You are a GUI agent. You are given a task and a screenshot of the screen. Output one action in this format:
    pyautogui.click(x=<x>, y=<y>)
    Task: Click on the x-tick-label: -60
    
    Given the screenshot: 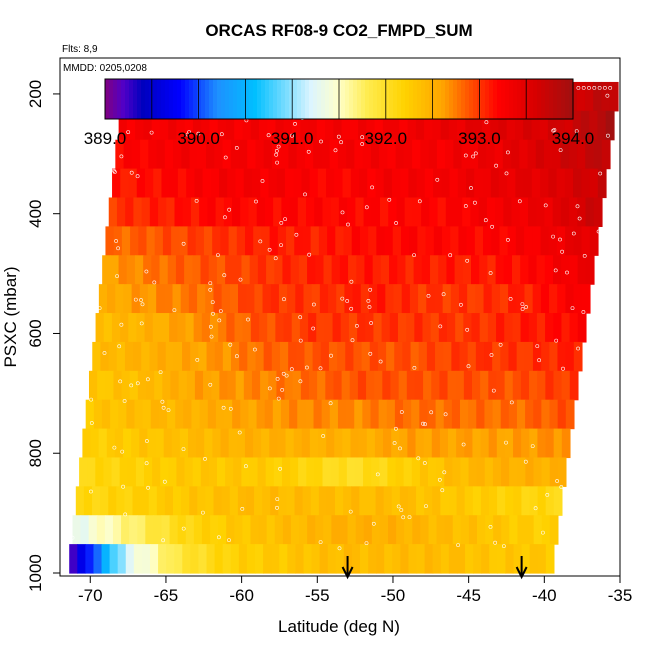 What is the action you would take?
    pyautogui.click(x=241, y=595)
    